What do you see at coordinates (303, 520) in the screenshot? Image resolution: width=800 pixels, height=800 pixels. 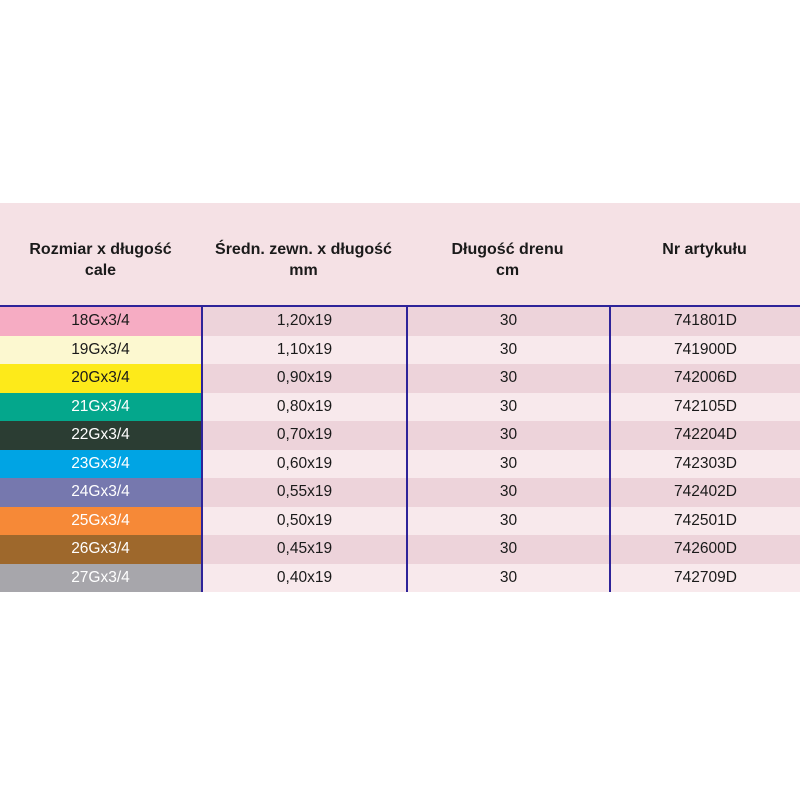 I see `diameter-cell: 0,50x19` at bounding box center [303, 520].